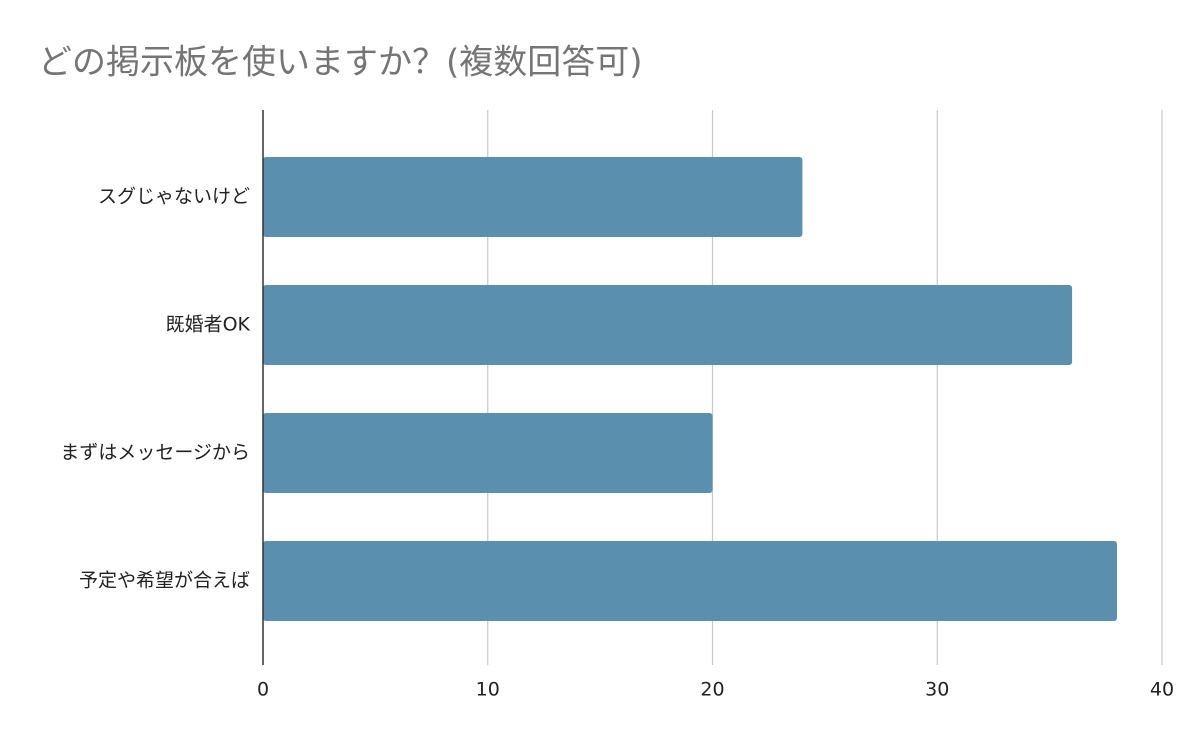  What do you see at coordinates (937, 690) in the screenshot?
I see `x-tick-label: 30` at bounding box center [937, 690].